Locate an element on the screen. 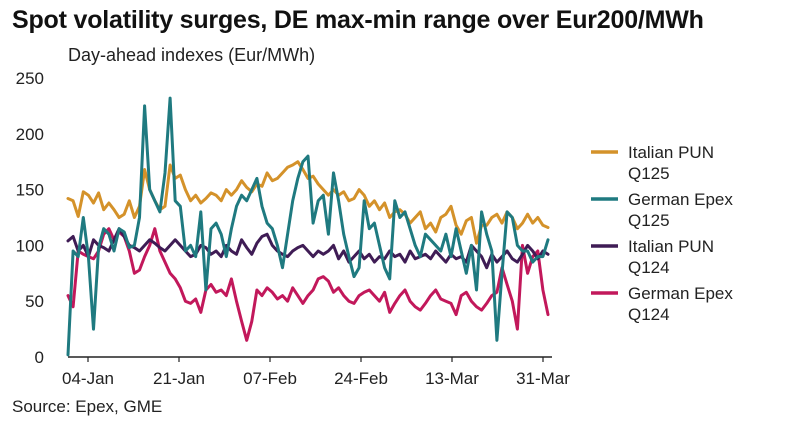 The width and height of the screenshot is (800, 433). x-axis-tick-labels: 04-Jan 21-Jan 07-Feb 24-Feb 13-Mar 31-Mar is located at coordinates (316, 378).